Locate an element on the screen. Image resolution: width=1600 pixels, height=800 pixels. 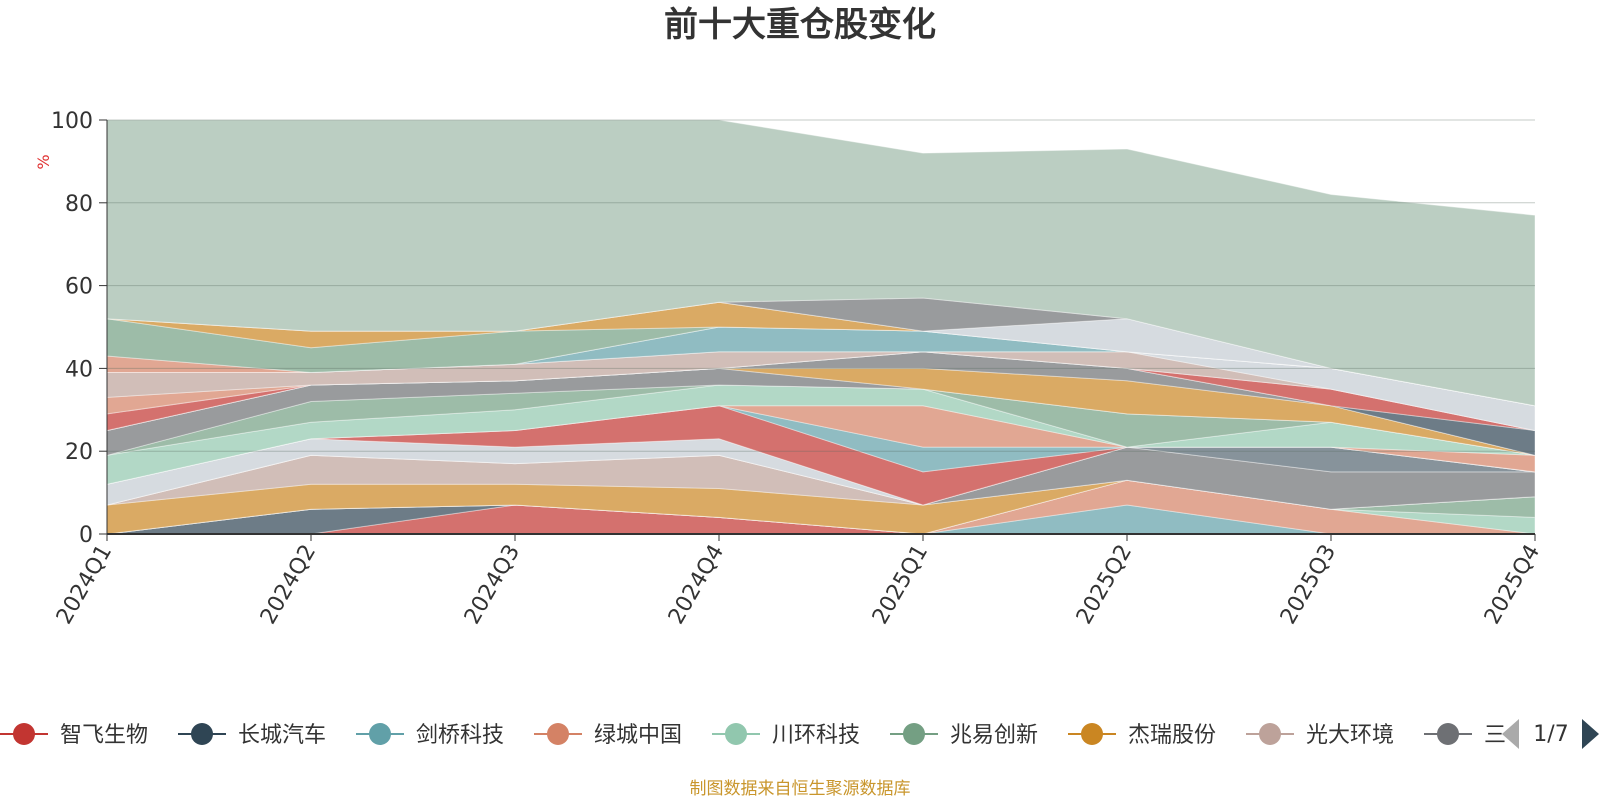
x-tick-label: 2025Q2 is located at coordinates (1104, 585).